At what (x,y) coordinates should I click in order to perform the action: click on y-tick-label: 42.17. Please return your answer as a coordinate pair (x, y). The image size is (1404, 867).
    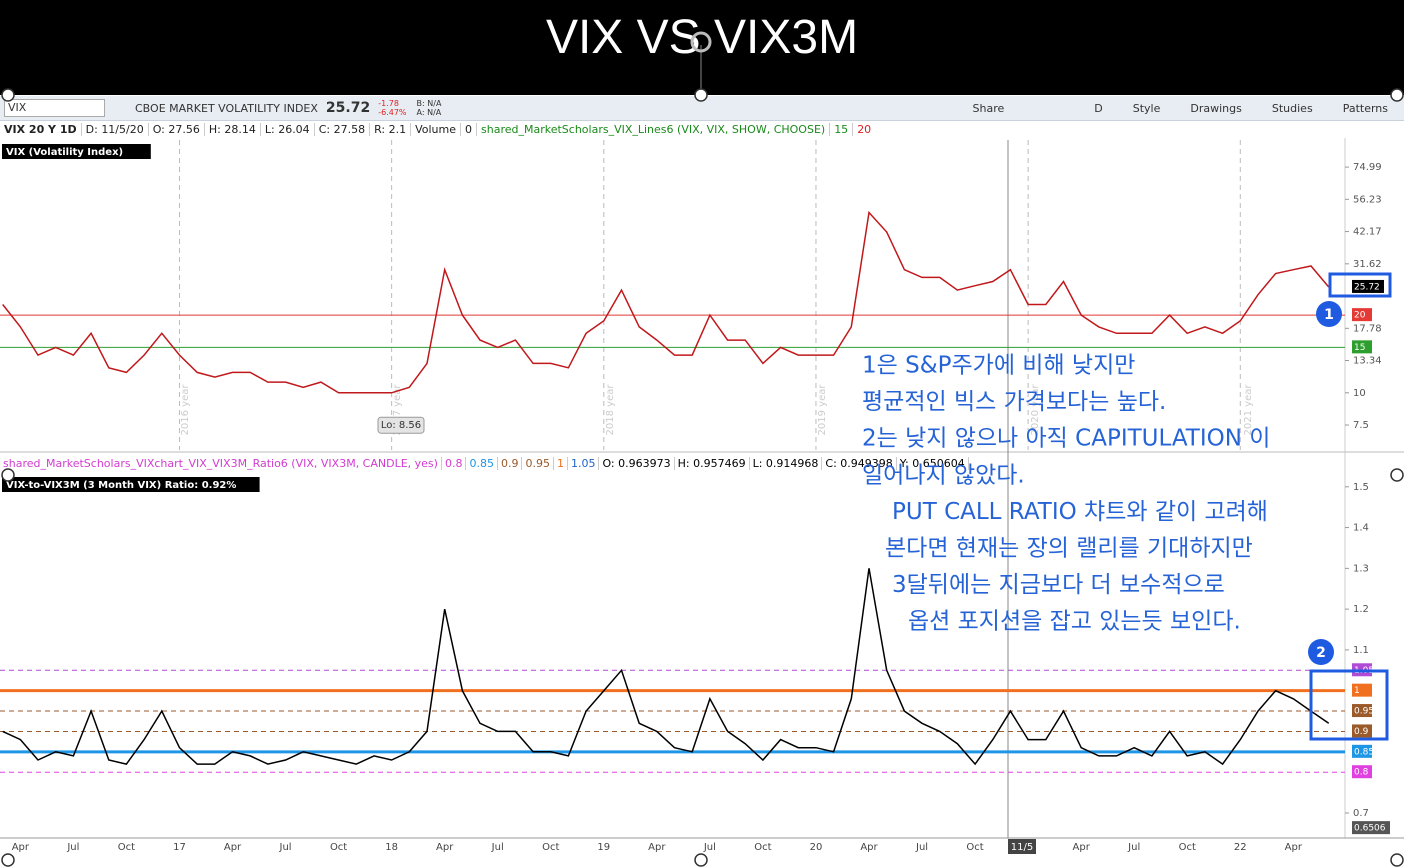
    Looking at the image, I should click on (1367, 232).